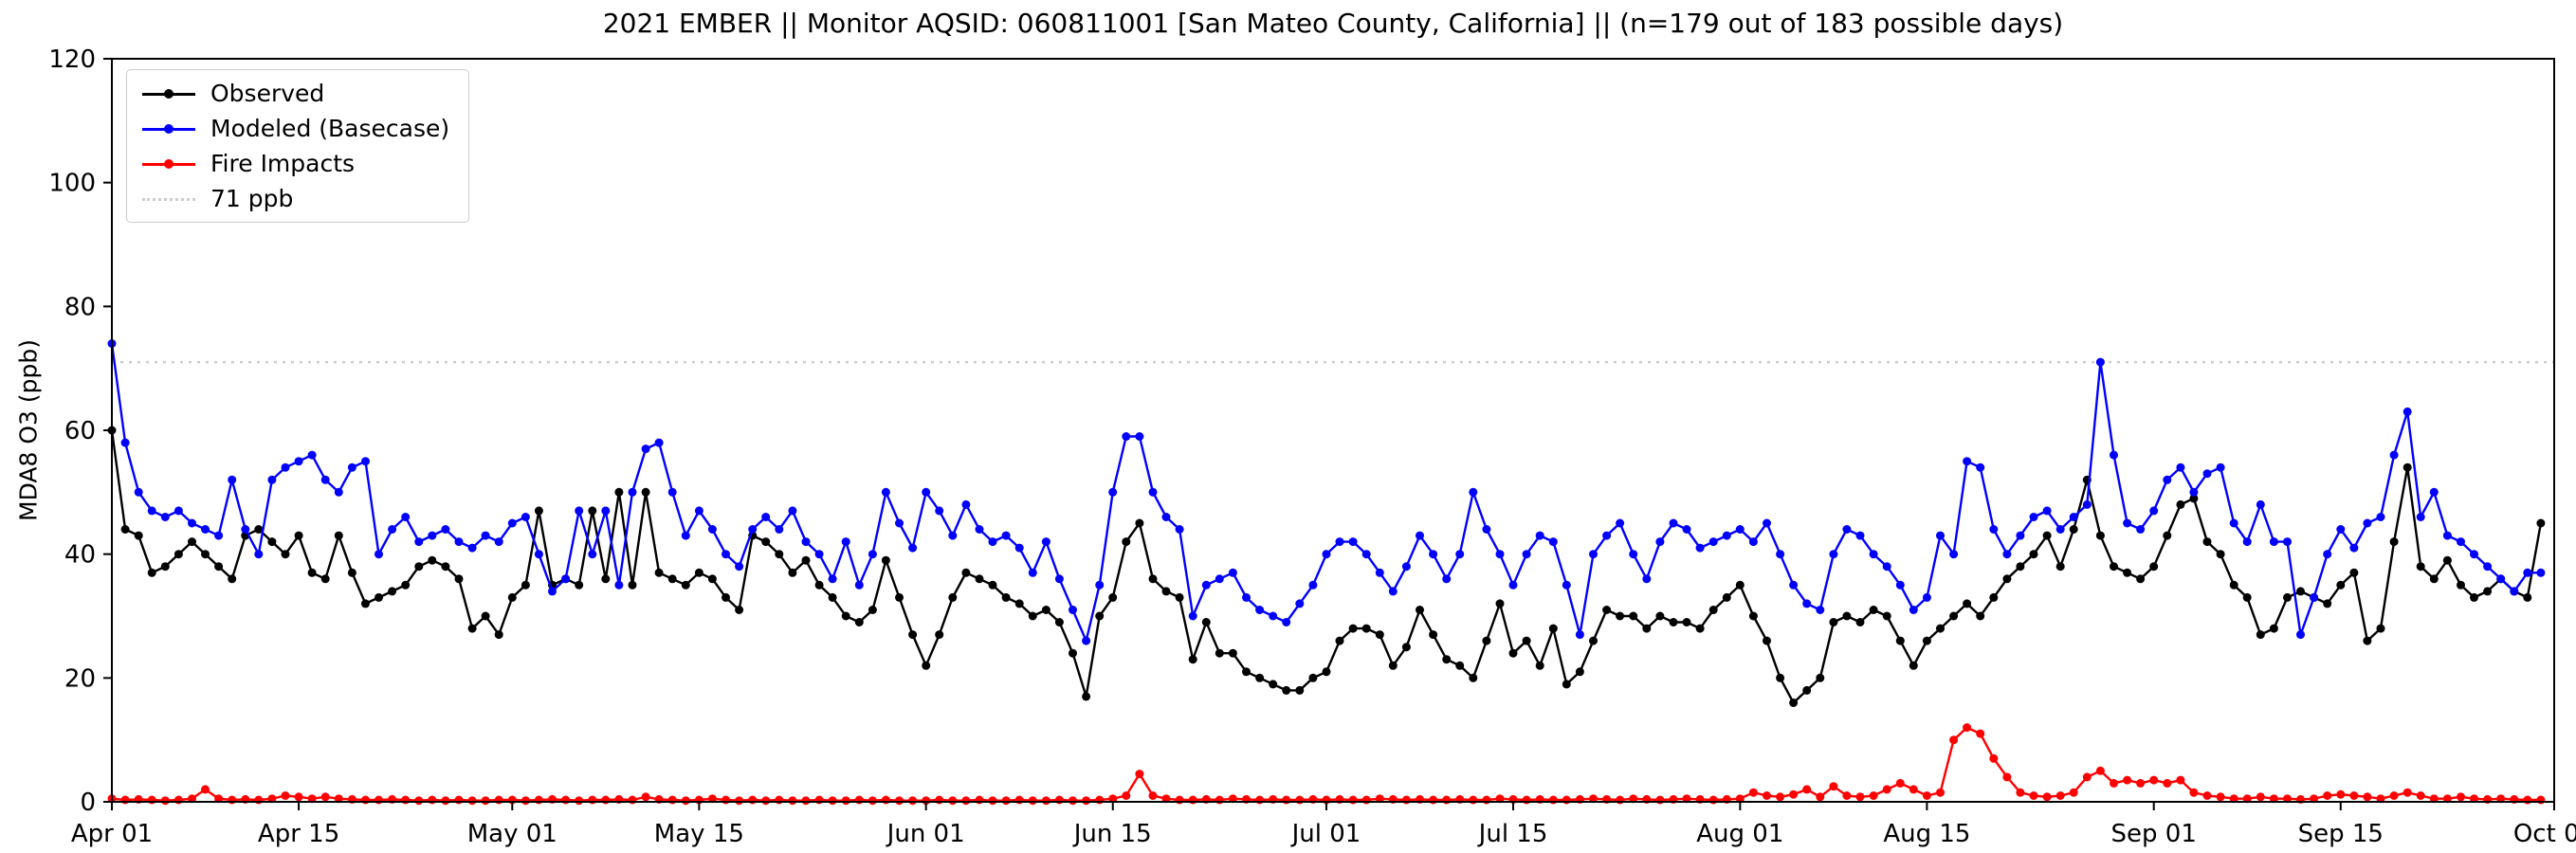 This screenshot has height=853, width=2576. I want to click on x-tick-label: Sep 01, so click(2154, 834).